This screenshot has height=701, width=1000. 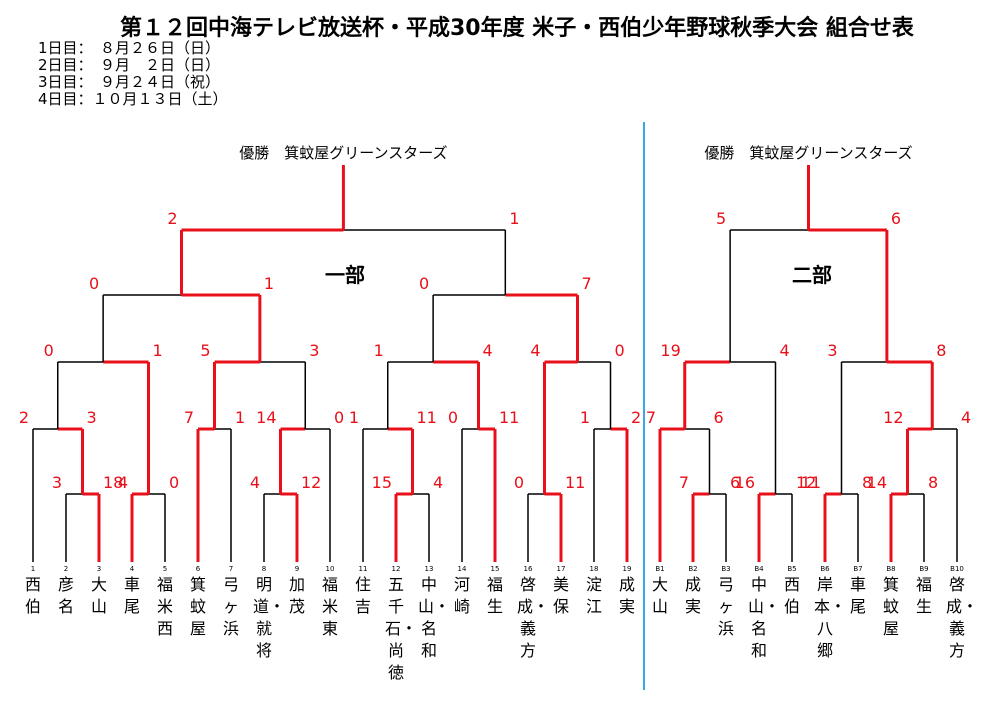 I want to click on champion-label-d1: 優勝 箕蚊屋グリーンスターズ, so click(x=343, y=153).